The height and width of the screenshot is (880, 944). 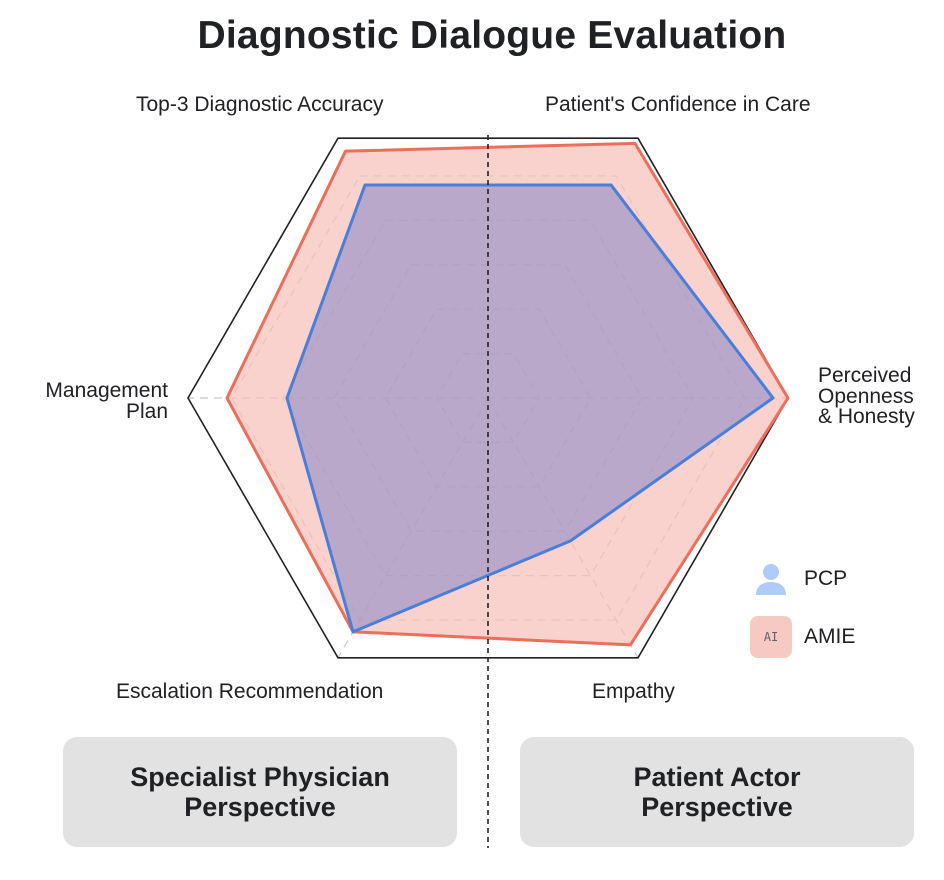 I want to click on axis-label-line: Openness, so click(x=866, y=396).